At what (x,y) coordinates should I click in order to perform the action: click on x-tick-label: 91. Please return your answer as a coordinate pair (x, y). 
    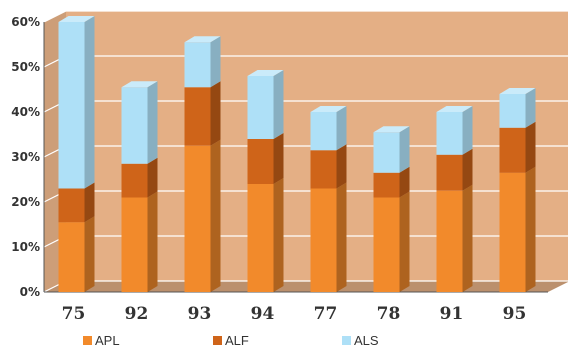
    Looking at the image, I should click on (452, 314).